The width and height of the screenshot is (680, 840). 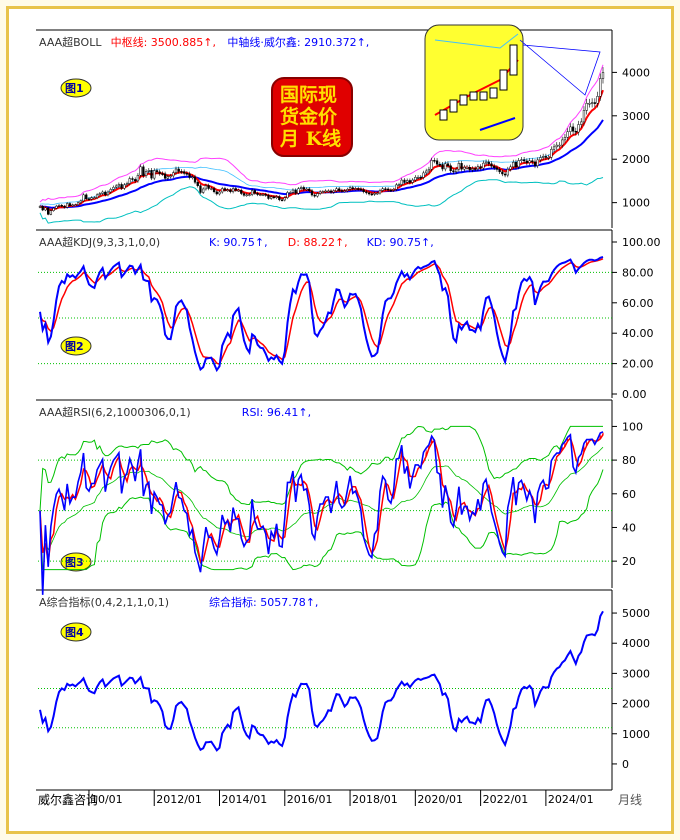 I want to click on badge-label: 图4, so click(x=74, y=632).